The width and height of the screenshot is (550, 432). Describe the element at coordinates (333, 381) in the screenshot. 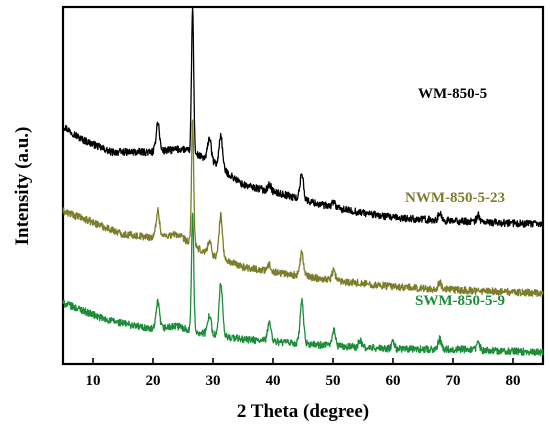

I see `x-tick-label: 50` at that location.